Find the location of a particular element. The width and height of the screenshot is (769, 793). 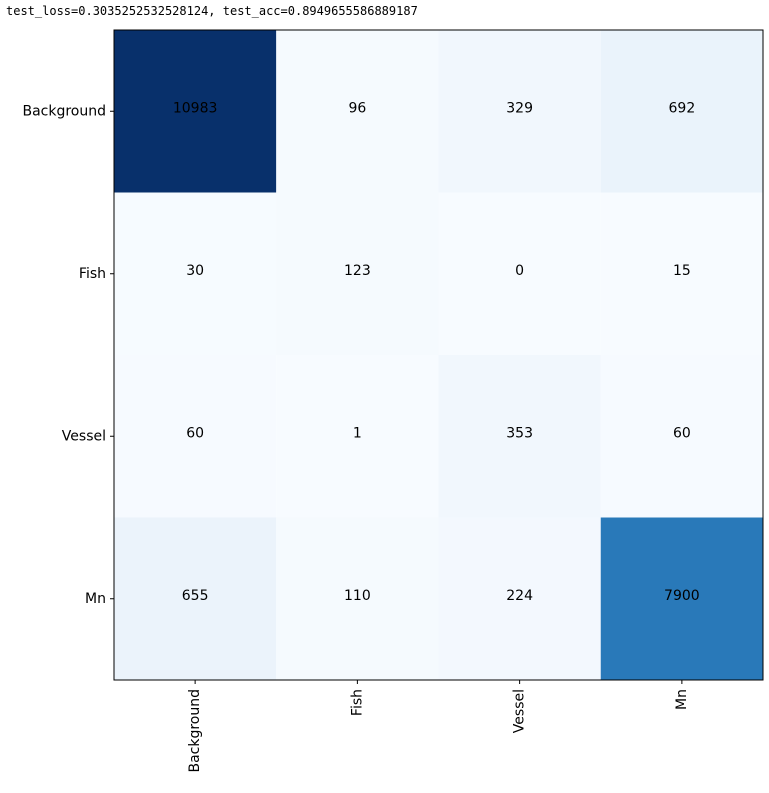

x-tick-label: Background is located at coordinates (195, 731).